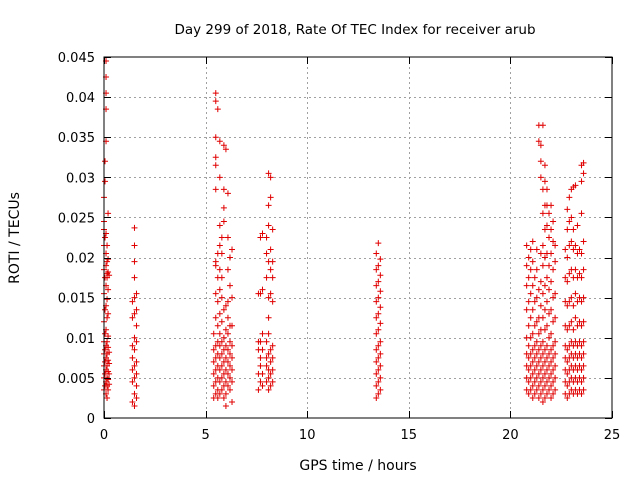  What do you see at coordinates (307, 435) in the screenshot?
I see `x-tick-label: 10` at bounding box center [307, 435].